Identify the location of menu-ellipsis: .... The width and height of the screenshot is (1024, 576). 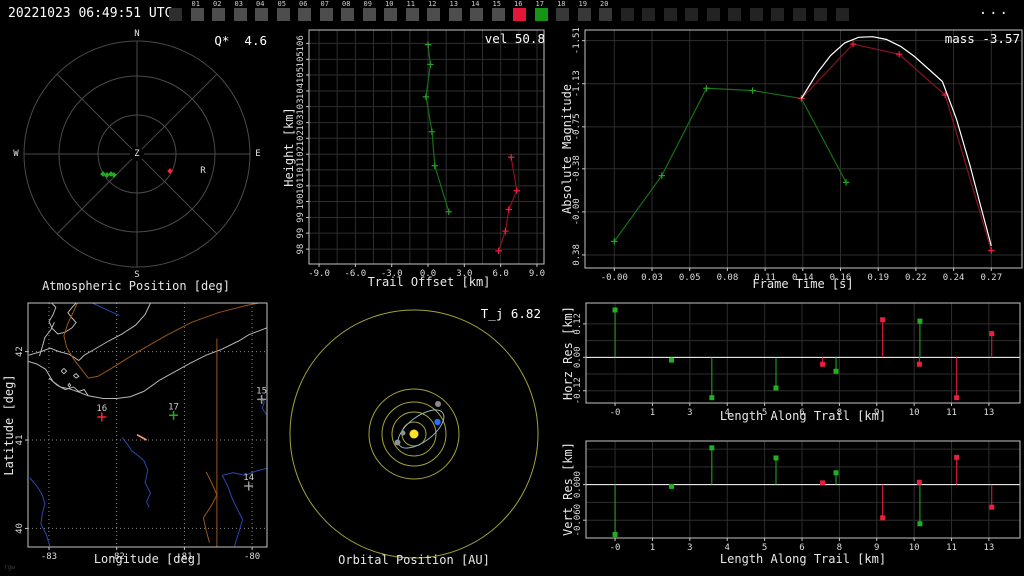
(994, 10).